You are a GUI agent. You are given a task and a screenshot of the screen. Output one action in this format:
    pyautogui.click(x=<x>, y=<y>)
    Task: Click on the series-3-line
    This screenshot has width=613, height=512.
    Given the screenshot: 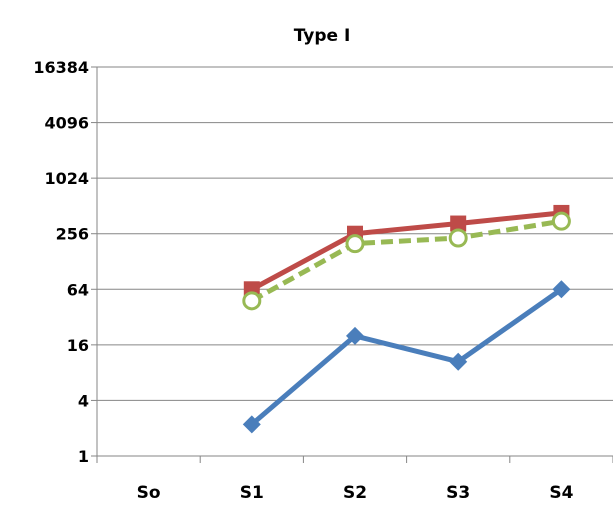 What is the action you would take?
    pyautogui.click(x=406, y=260)
    